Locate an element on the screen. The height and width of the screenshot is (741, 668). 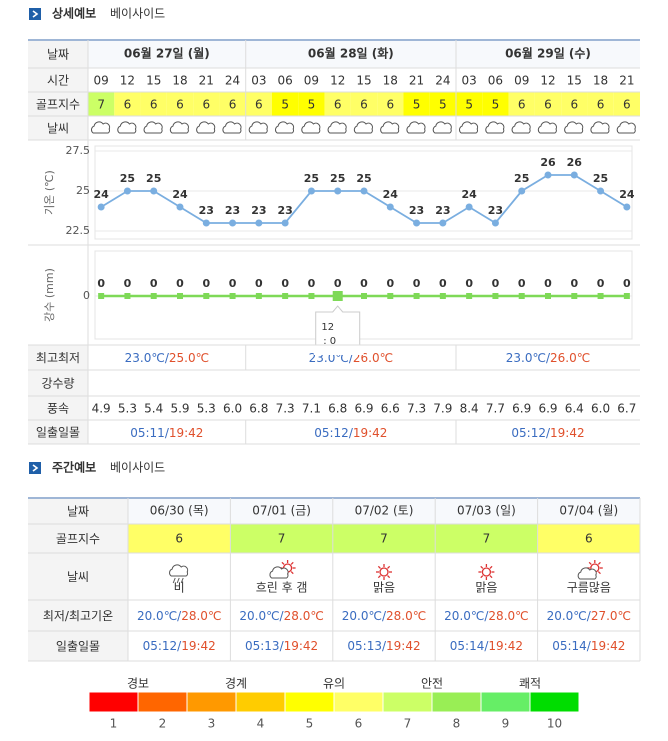
data-label: 26 is located at coordinates (548, 162).